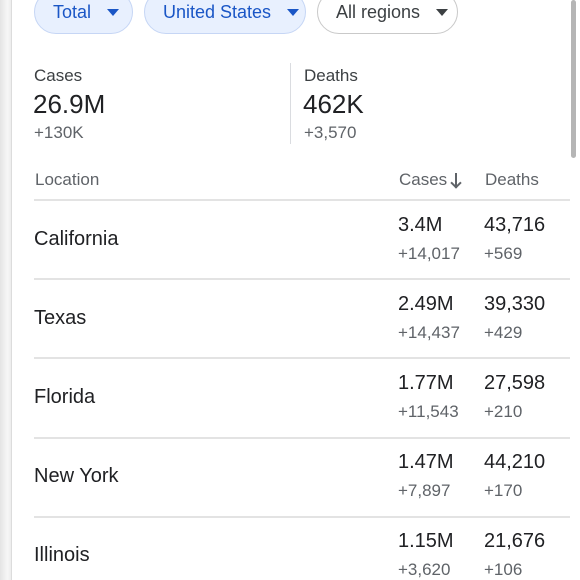 Image resolution: width=580 pixels, height=580 pixels. What do you see at coordinates (76, 239) in the screenshot?
I see `row-location: California` at bounding box center [76, 239].